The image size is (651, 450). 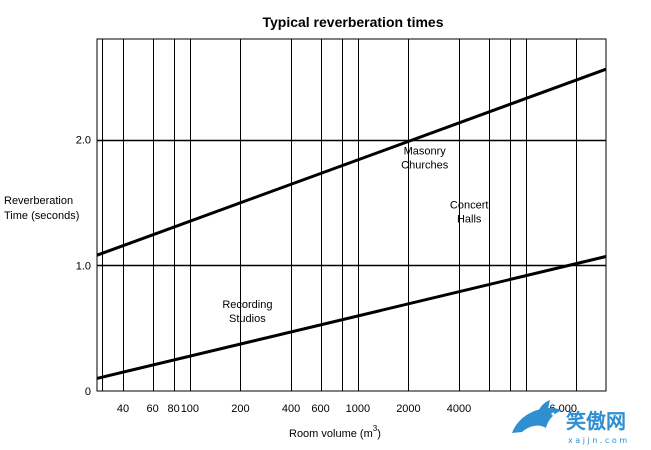 What do you see at coordinates (331, 434) in the screenshot?
I see `x-axis-label-main: Room volume (m` at bounding box center [331, 434].